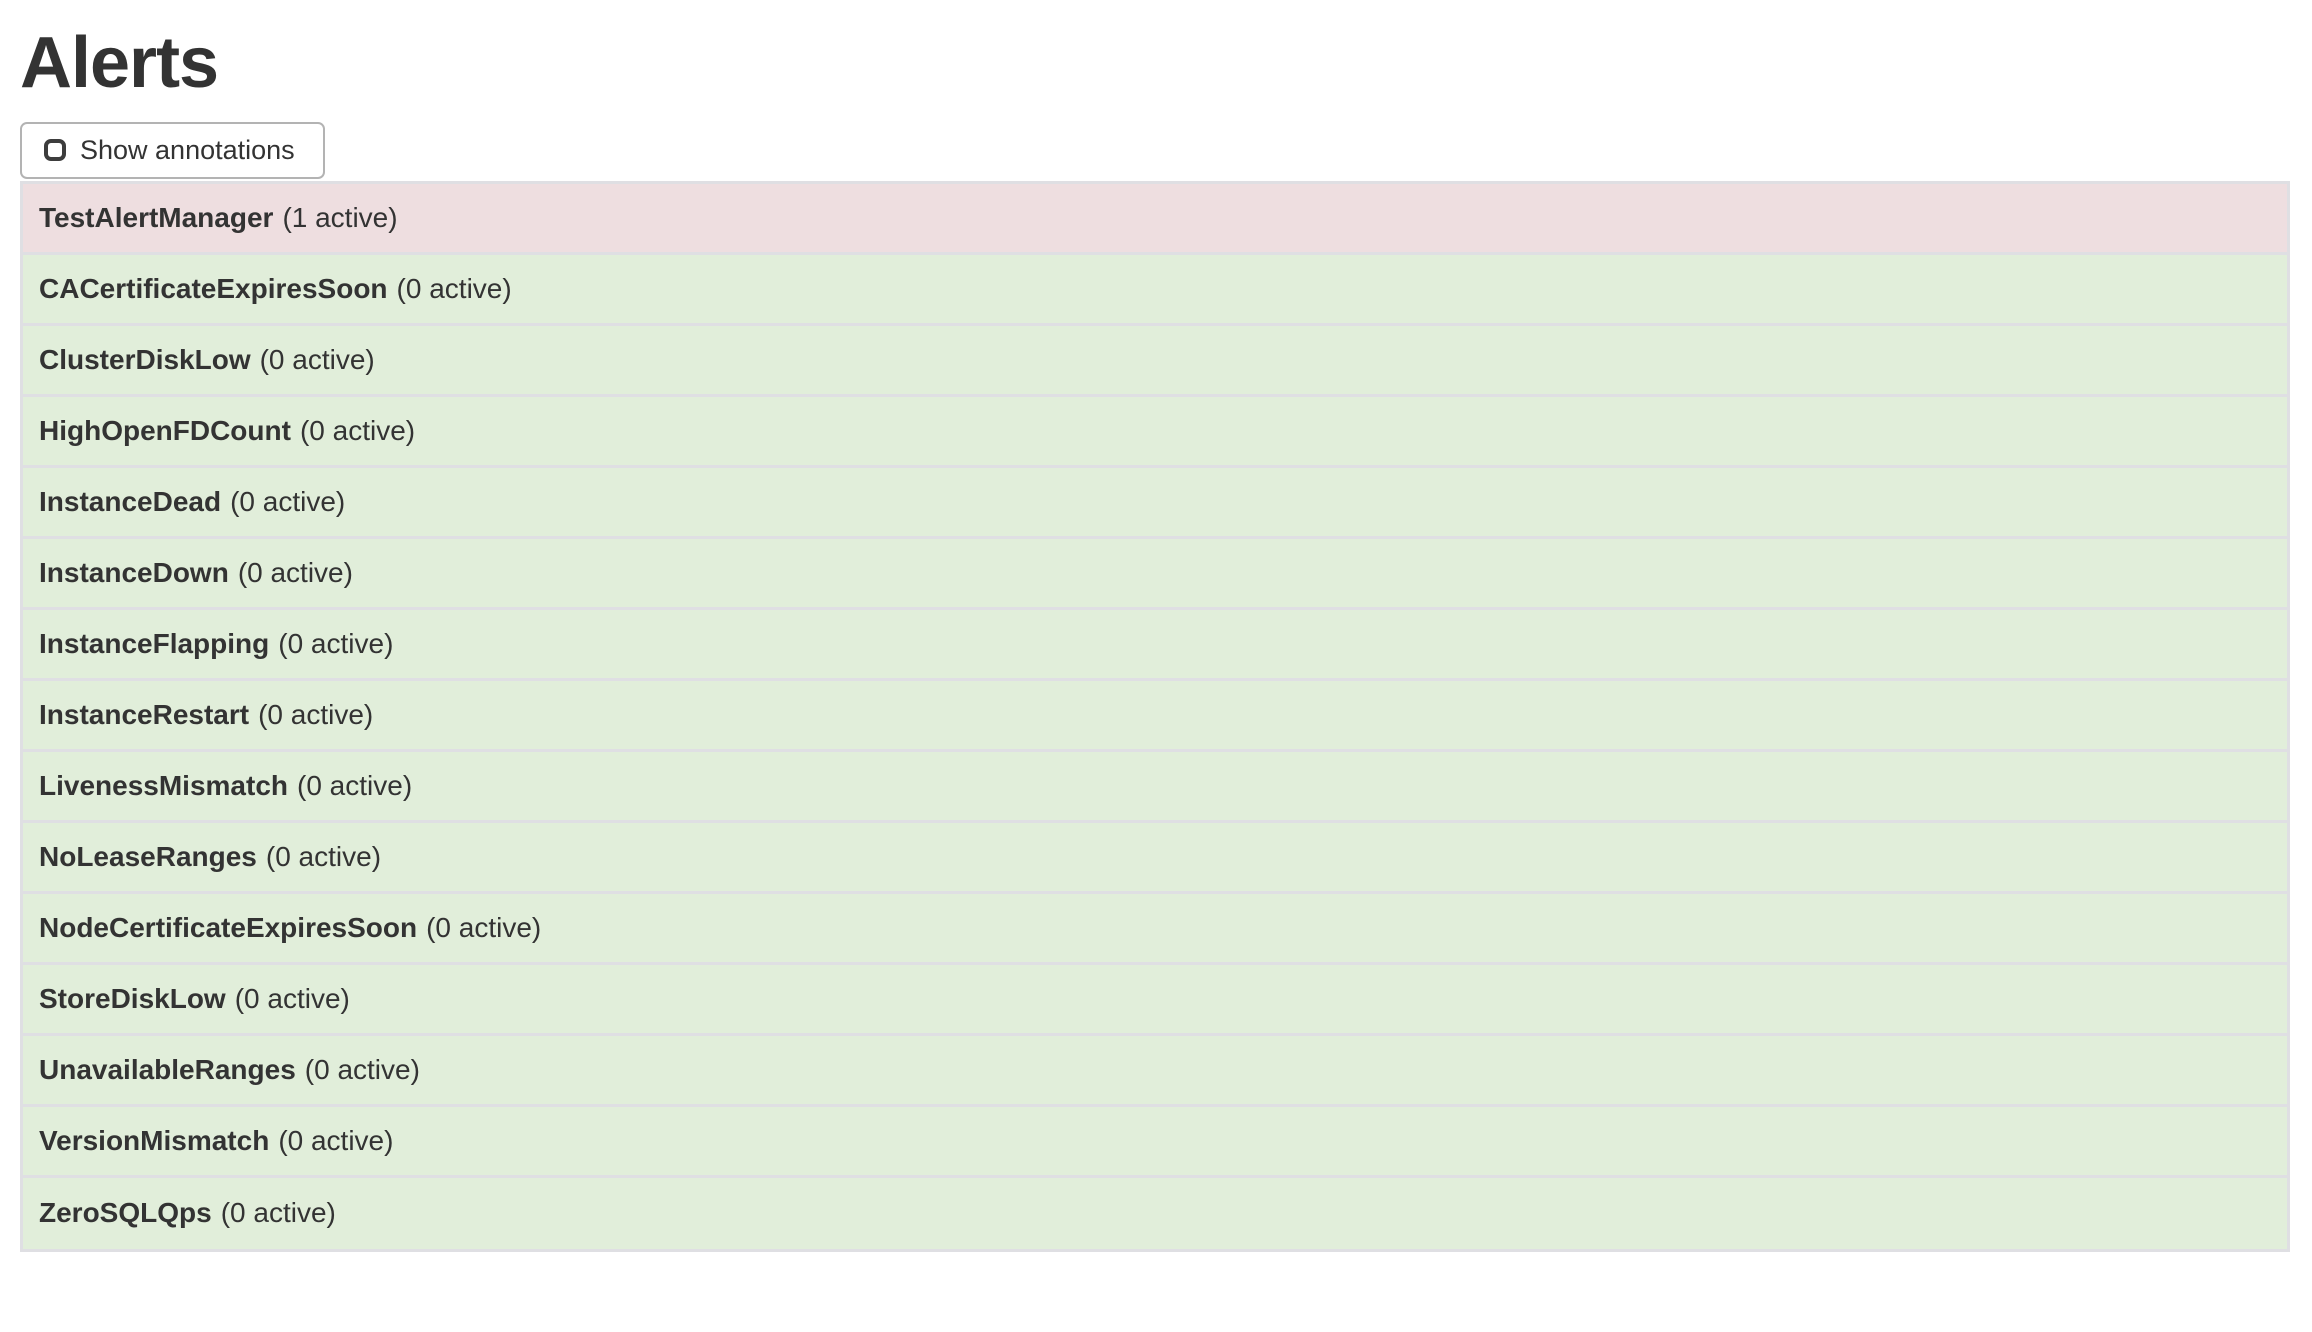 The image size is (2312, 1332). I want to click on alert-row: StoreDiskLow (0 active), so click(1155, 1000).